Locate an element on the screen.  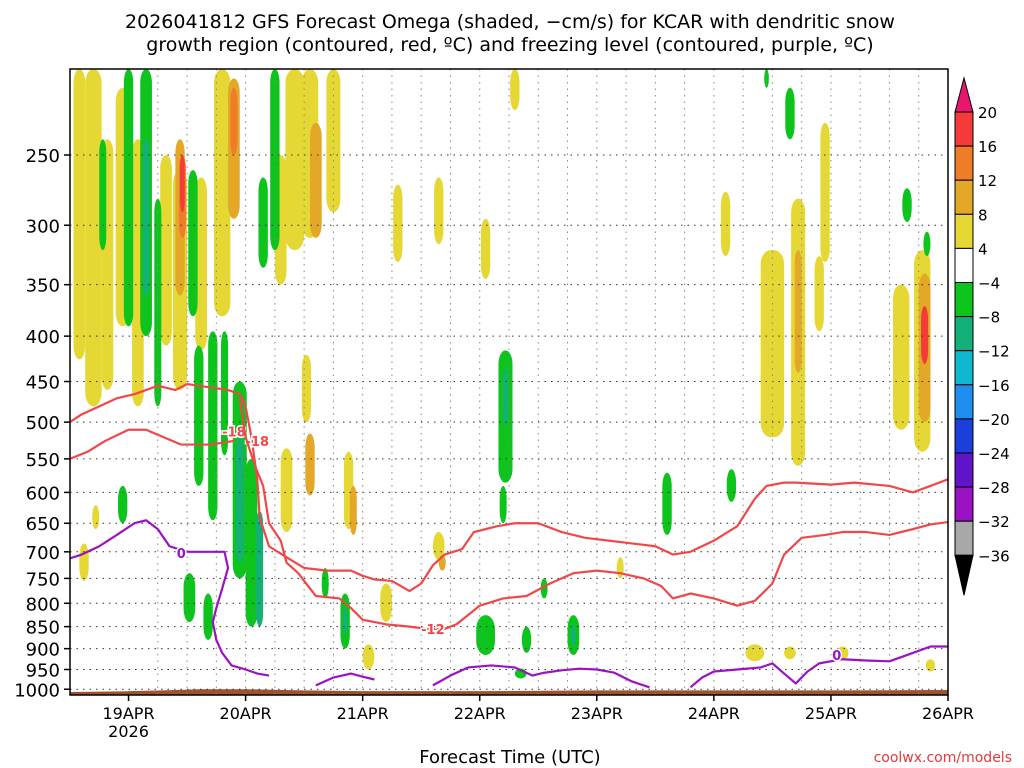
contour-label-dgz-left-minus18: -18 is located at coordinates (234, 432).